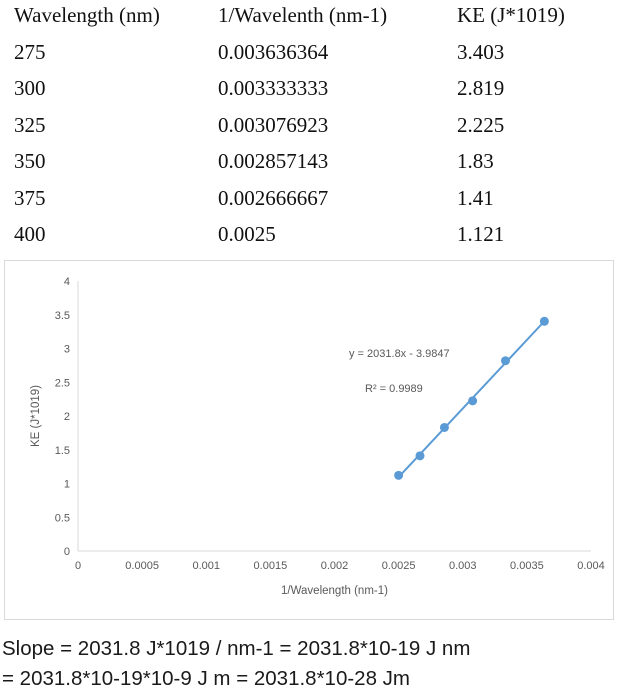  What do you see at coordinates (87, 15) in the screenshot?
I see `header-wavelength: Wavelength (nm)` at bounding box center [87, 15].